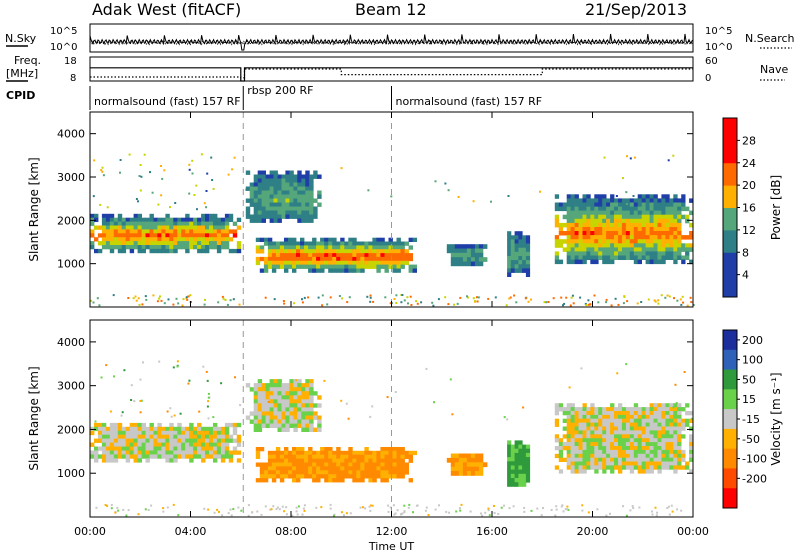 Image resolution: width=800 pixels, height=554 pixels. Describe the element at coordinates (749, 399) in the screenshot. I see `velocity-colorbar-label: 15` at that location.